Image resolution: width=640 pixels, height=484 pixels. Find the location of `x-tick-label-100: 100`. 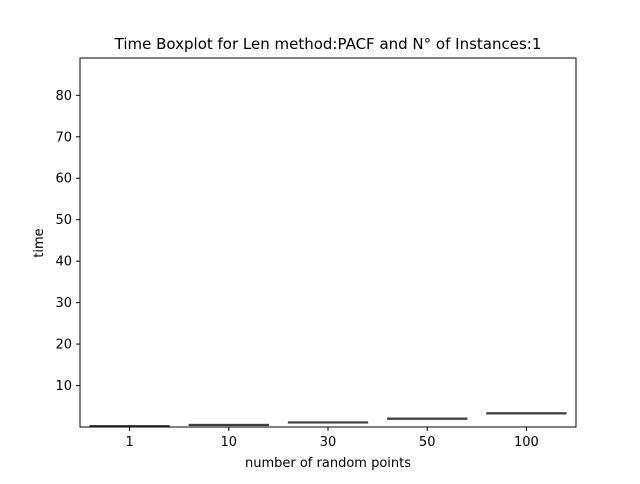

x-tick-label-100: 100 is located at coordinates (526, 442).